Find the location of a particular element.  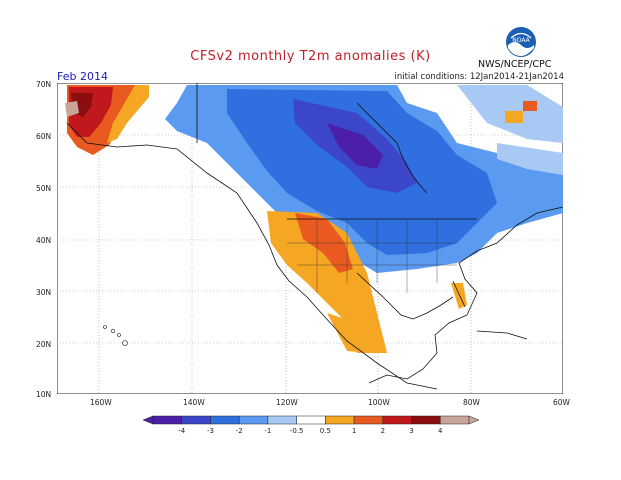

lat-label: 40N is located at coordinates (44, 240).